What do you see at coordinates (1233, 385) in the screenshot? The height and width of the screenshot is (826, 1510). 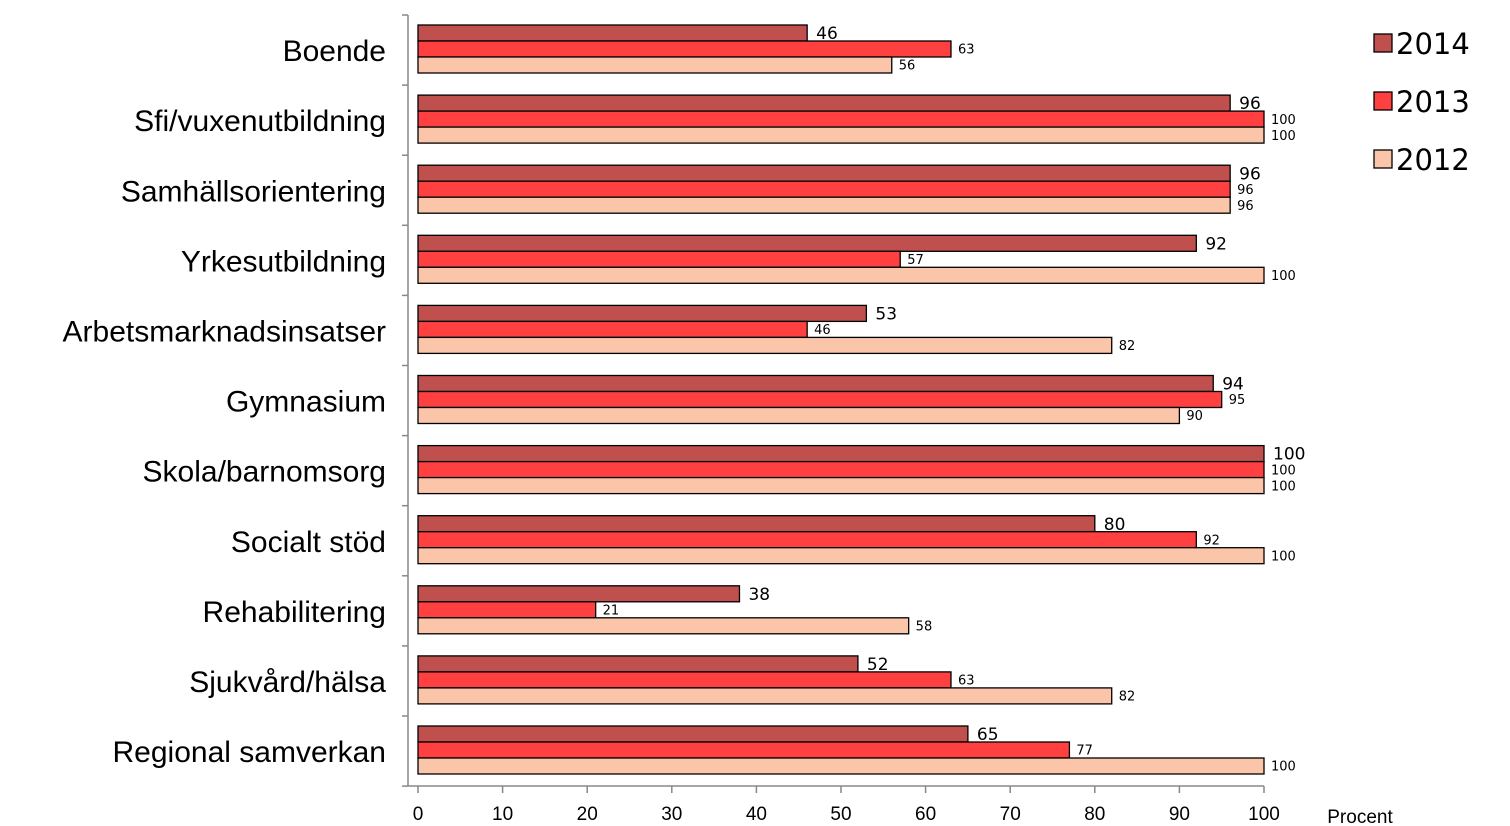 I see `value-label-2014-gymnasium: 94` at bounding box center [1233, 385].